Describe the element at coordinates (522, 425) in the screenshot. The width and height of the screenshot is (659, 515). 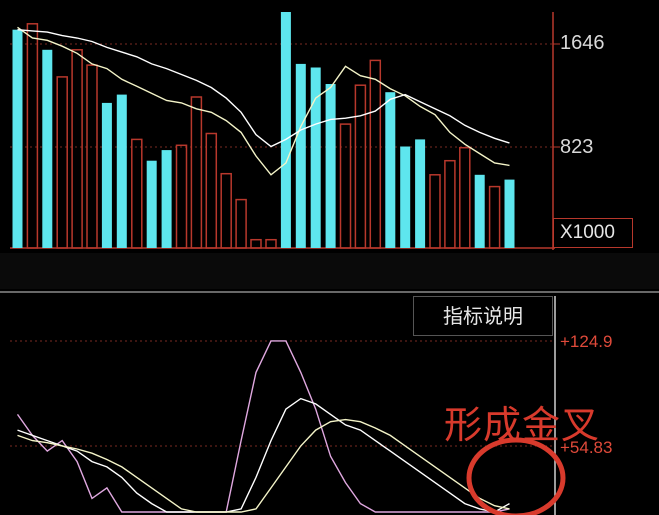
I see `golden-cross-annotation: 形成金叉` at that location.